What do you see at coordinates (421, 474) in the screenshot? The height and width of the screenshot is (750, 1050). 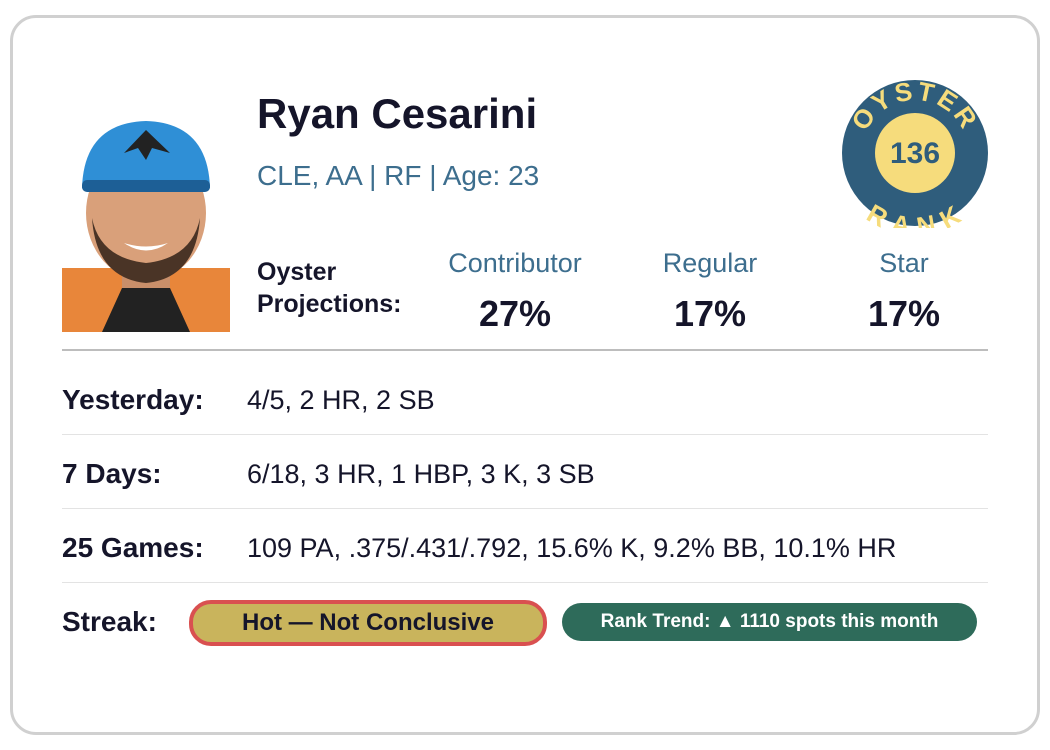 I see `stat-value: 6/18, 3 HR, 1 HBP, 3 K, 3 SB` at bounding box center [421, 474].